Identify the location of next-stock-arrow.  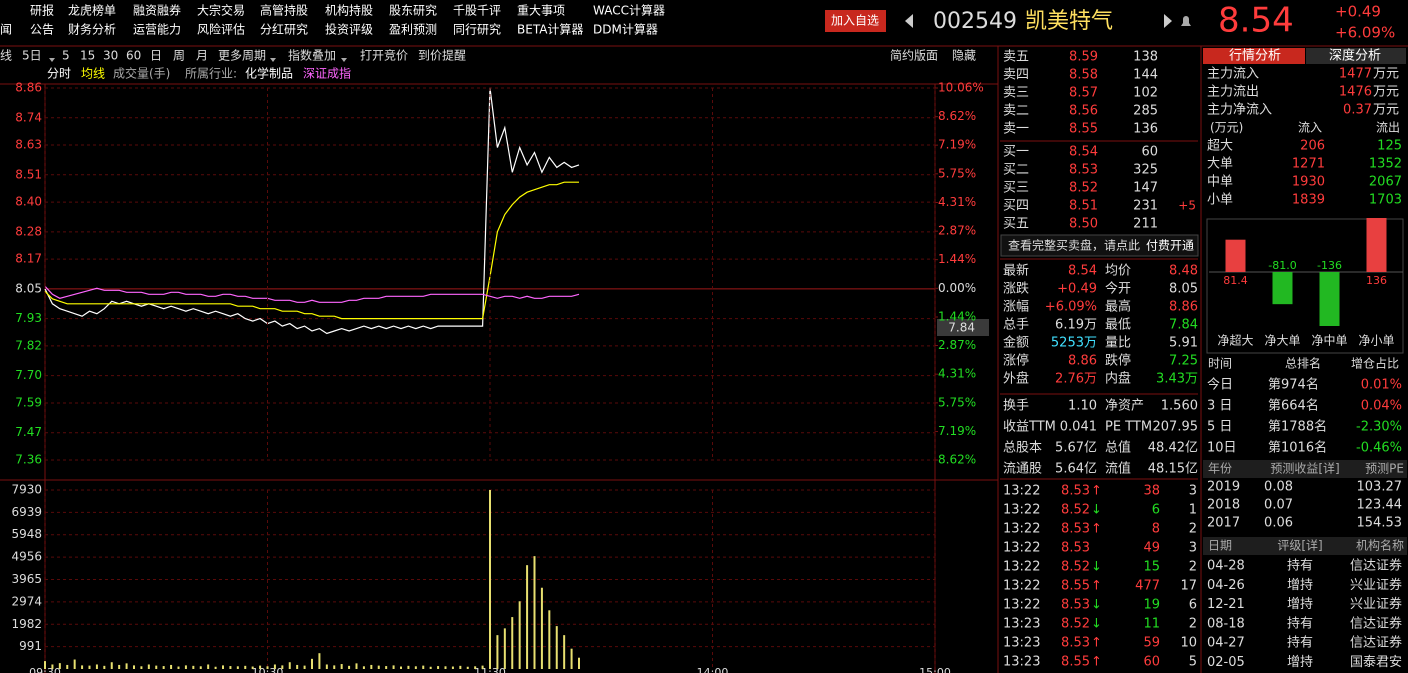
(1168, 21).